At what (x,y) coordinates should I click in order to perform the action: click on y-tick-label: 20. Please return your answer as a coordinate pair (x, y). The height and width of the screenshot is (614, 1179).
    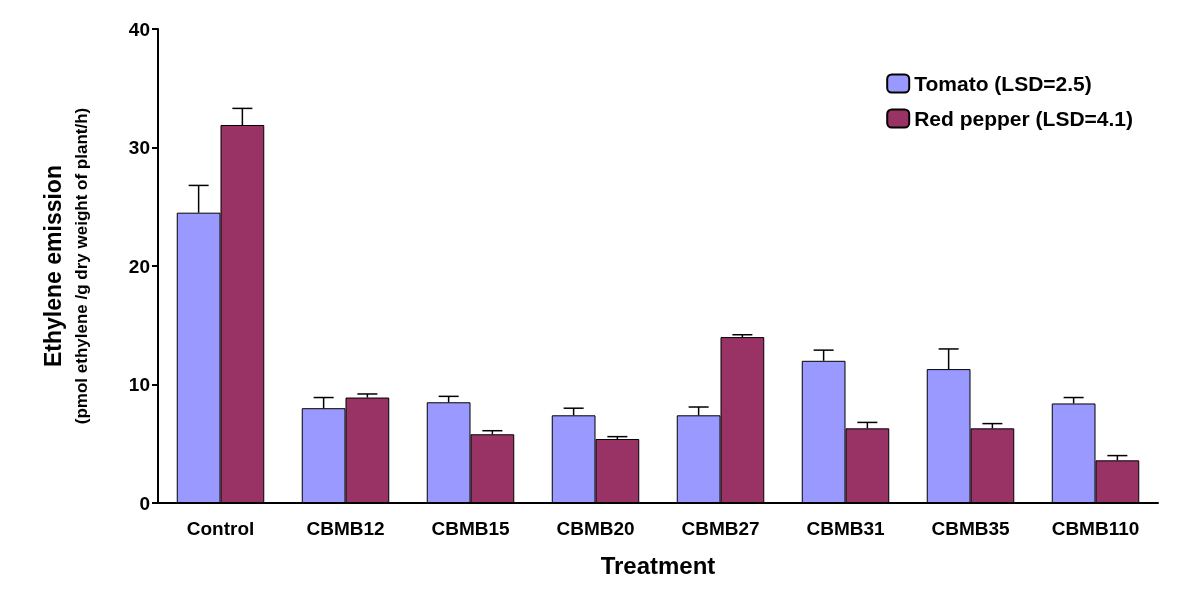
    Looking at the image, I should click on (139, 266).